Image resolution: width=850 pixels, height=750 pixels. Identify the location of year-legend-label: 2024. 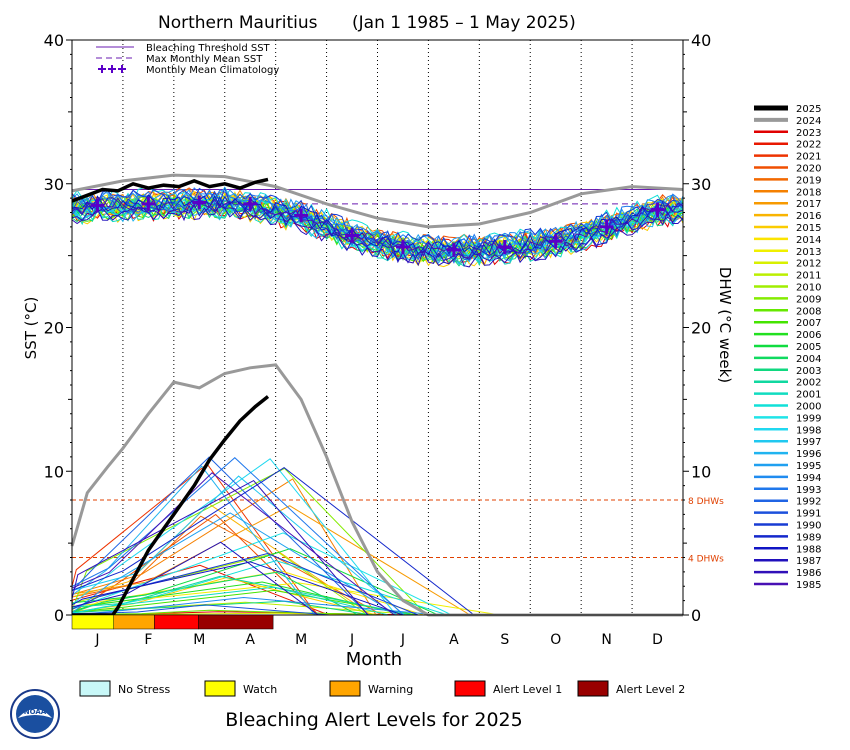
(808, 121).